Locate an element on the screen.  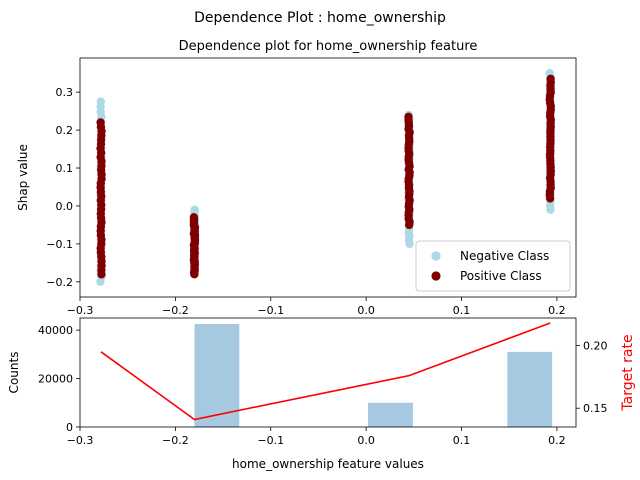
y-tick-label: −0.2 is located at coordinates (59, 282).